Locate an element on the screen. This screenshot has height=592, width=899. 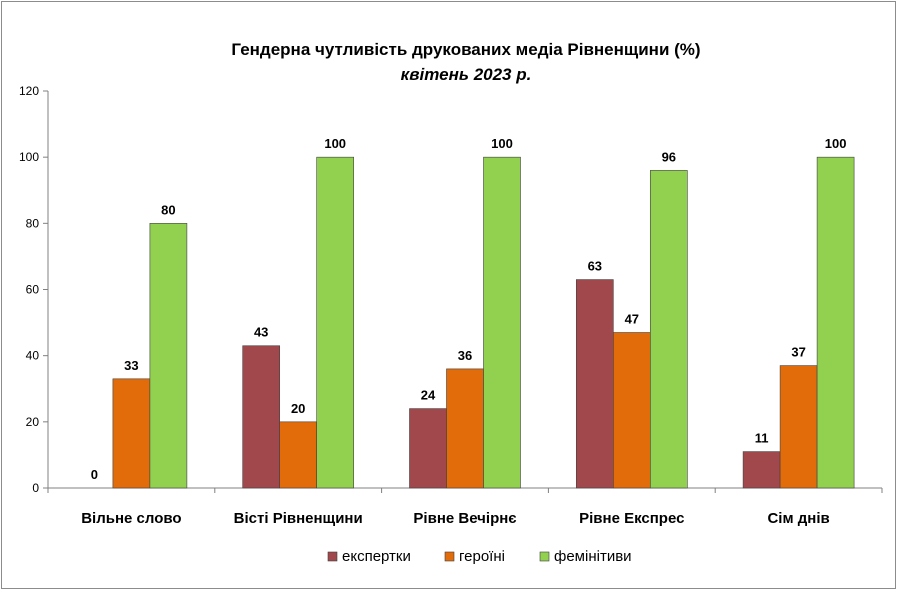
data-label: 33 is located at coordinates (131, 365).